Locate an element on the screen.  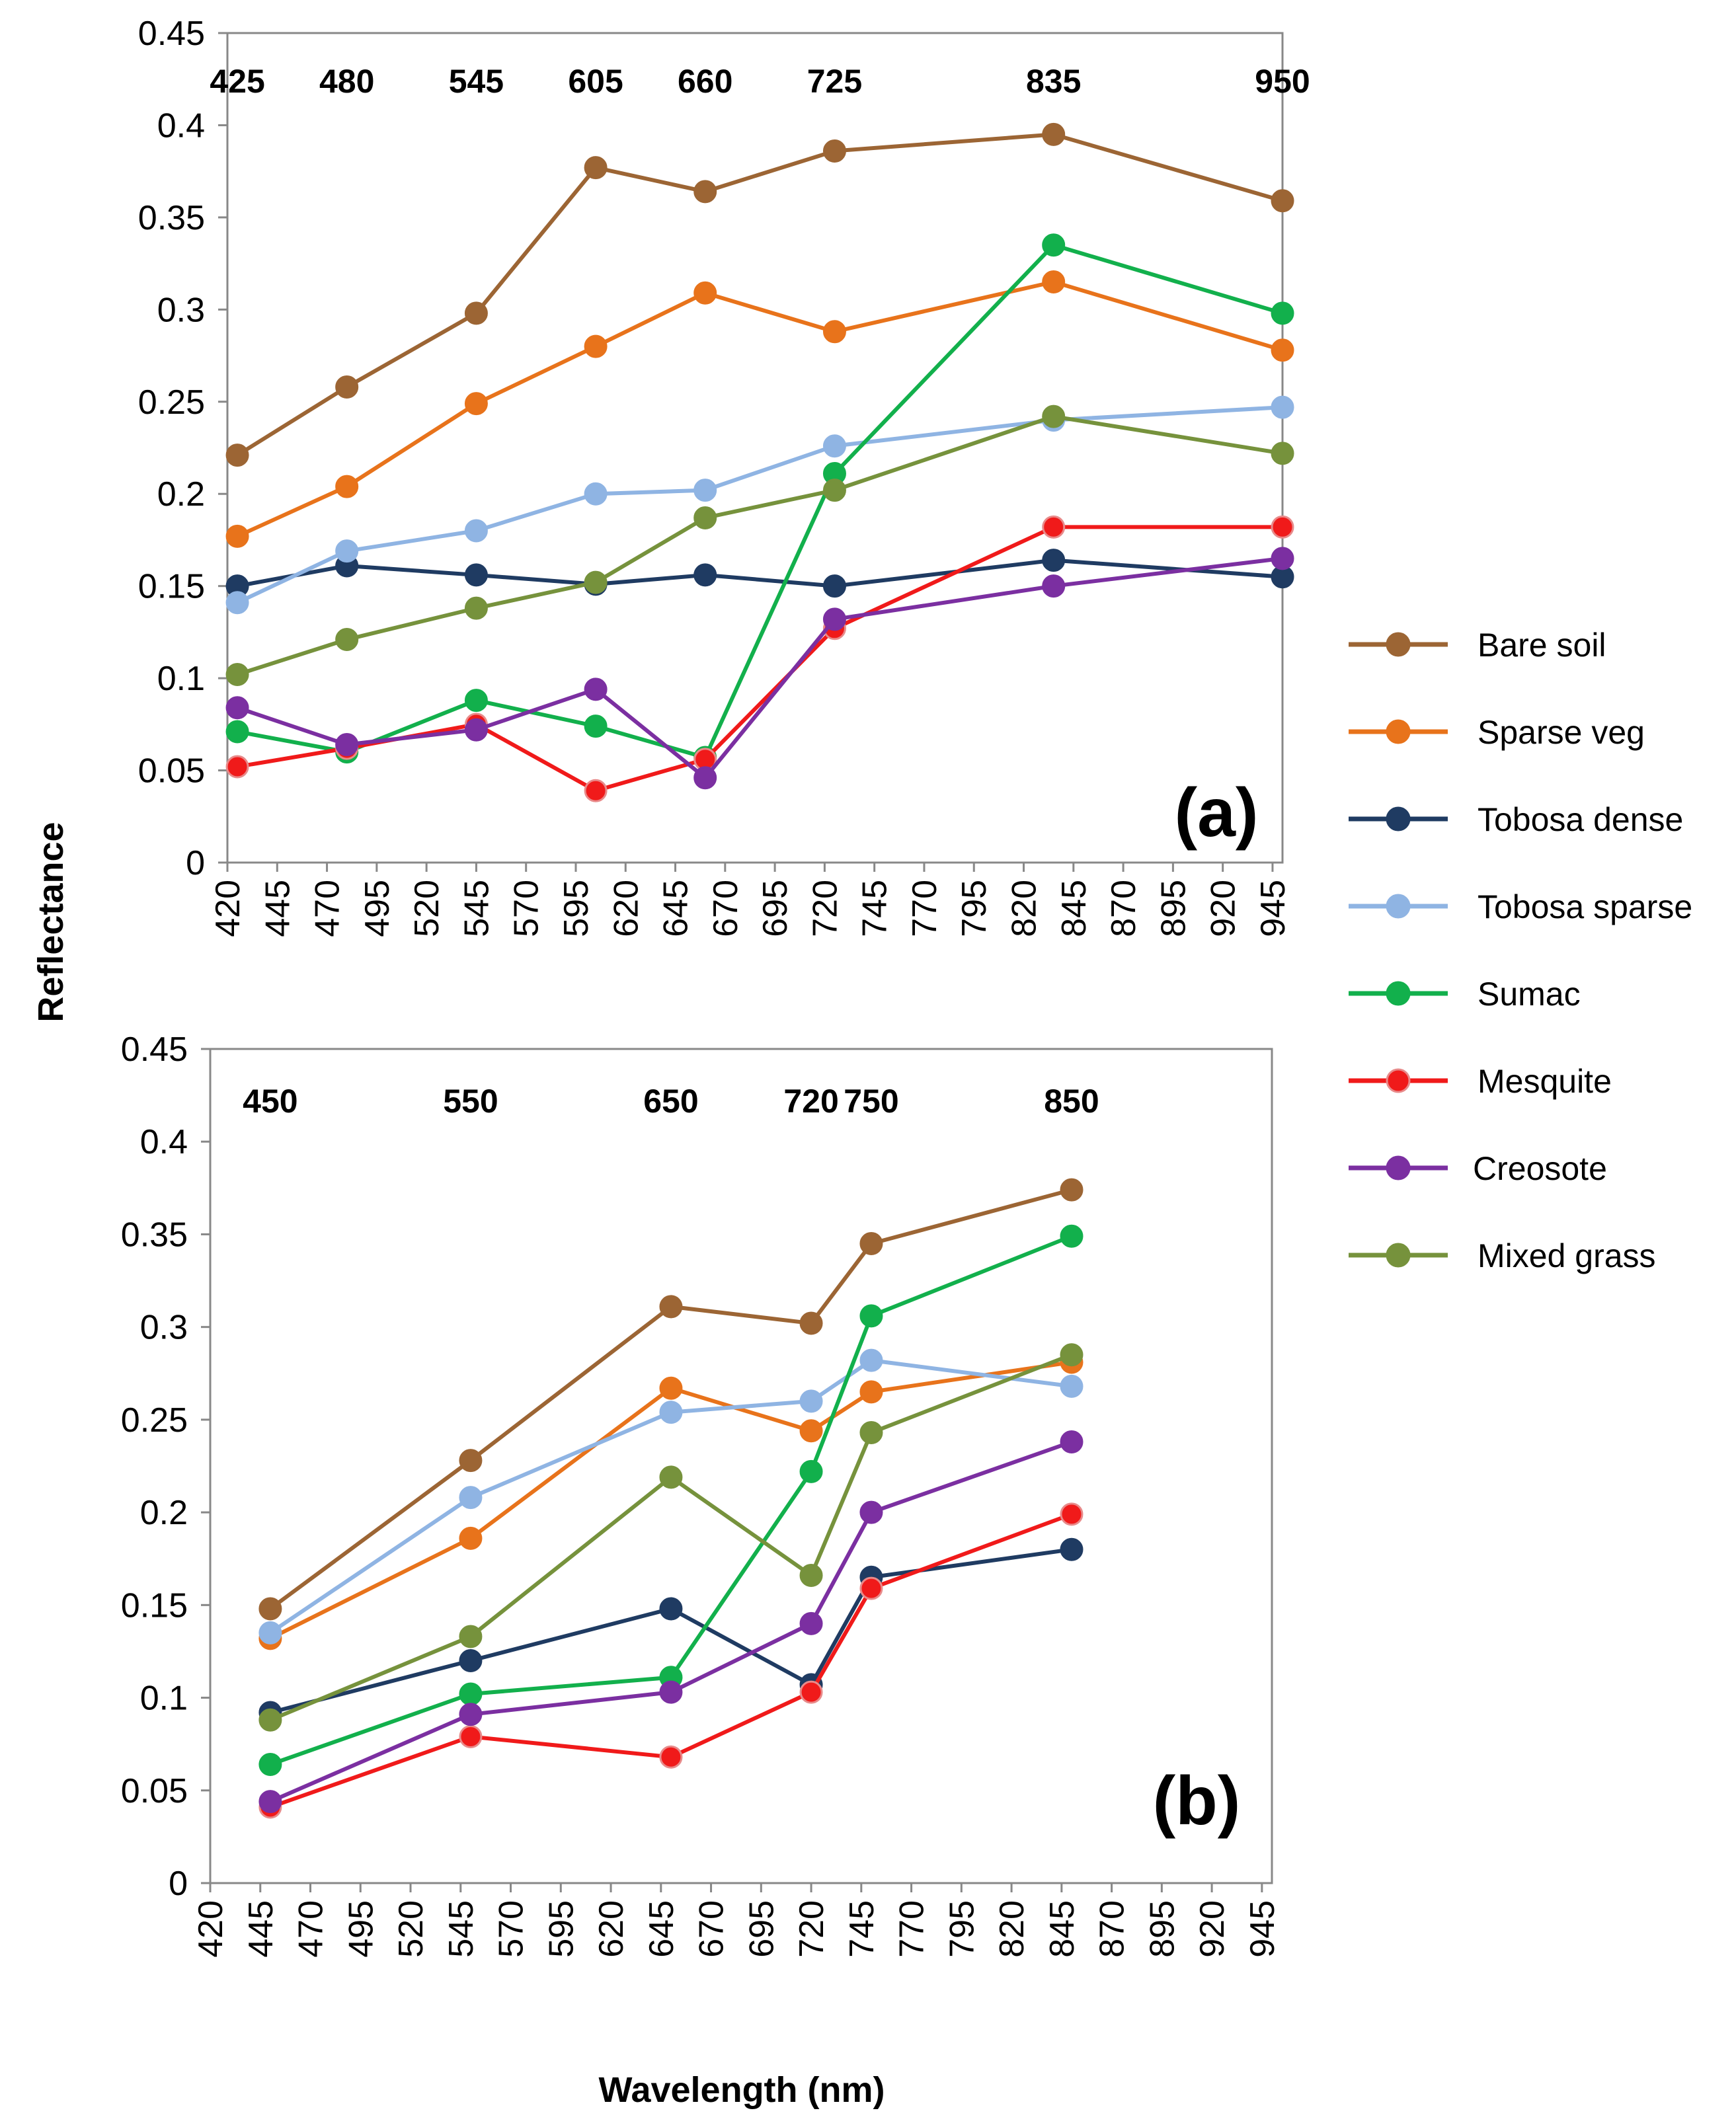
x-tick-label: 445 is located at coordinates (261, 1929).